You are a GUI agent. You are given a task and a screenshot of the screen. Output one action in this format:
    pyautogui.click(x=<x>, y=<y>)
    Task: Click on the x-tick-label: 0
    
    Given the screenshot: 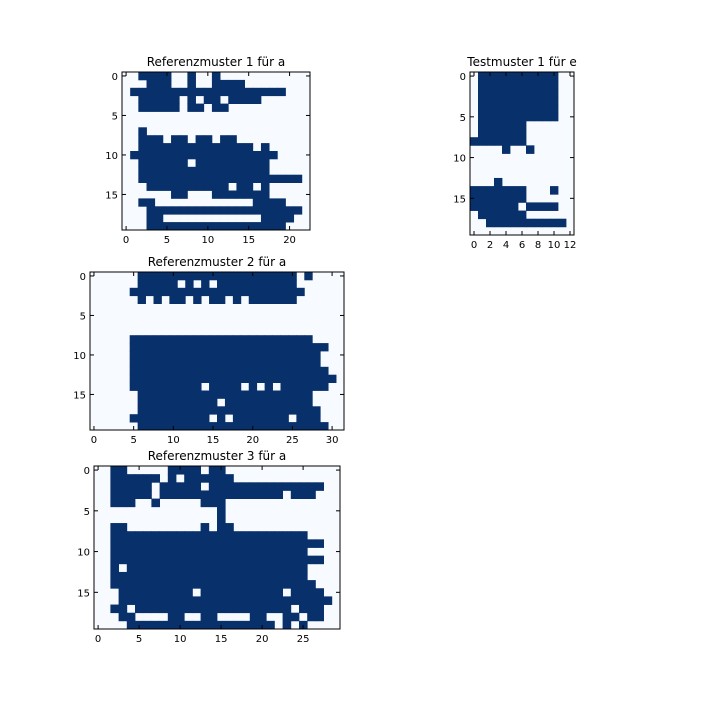 What is the action you would take?
    pyautogui.click(x=94, y=440)
    